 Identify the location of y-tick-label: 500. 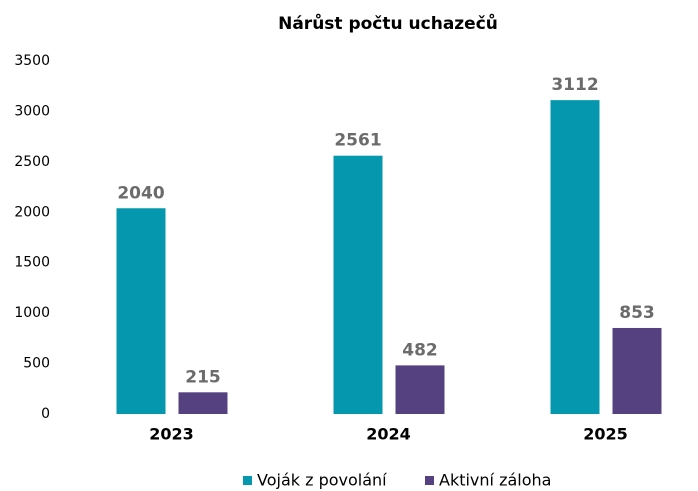
(36, 364).